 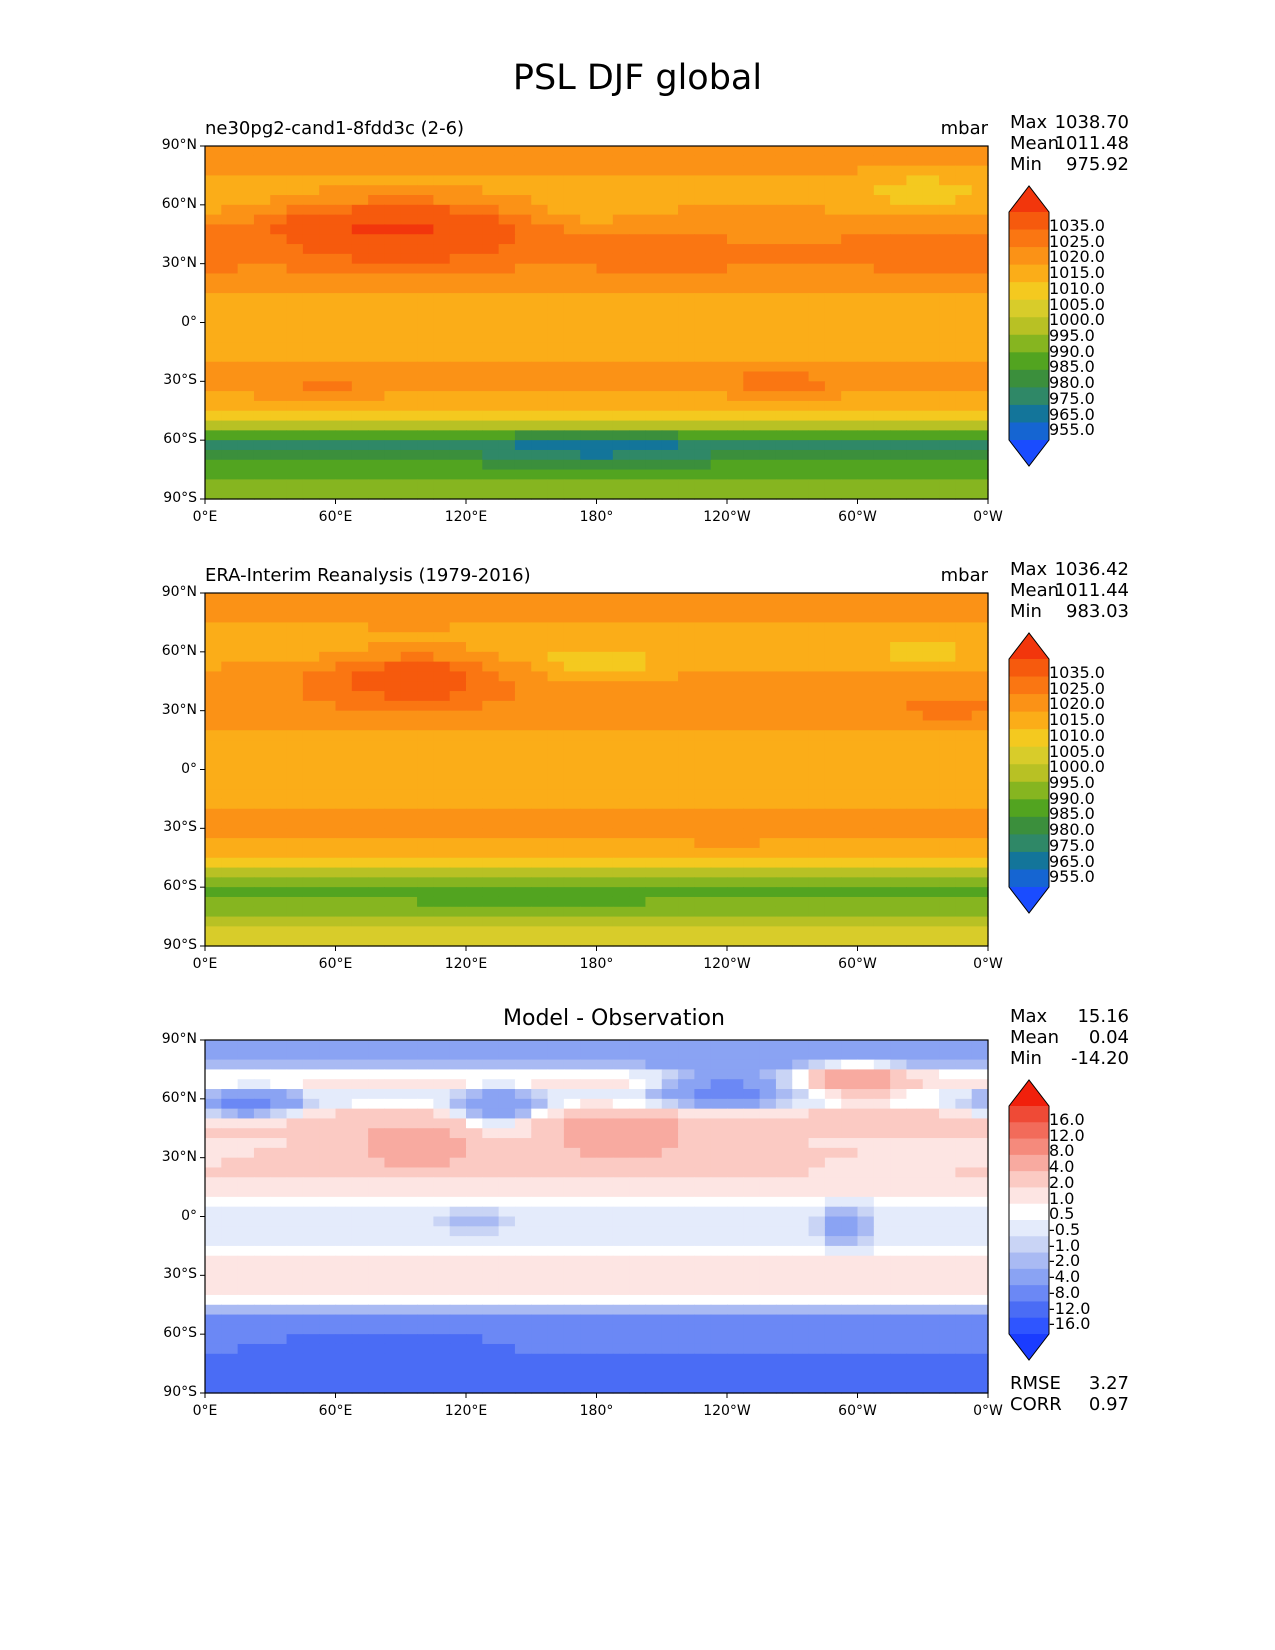 I want to click on x-tick-label: 0°E, so click(x=205, y=517).